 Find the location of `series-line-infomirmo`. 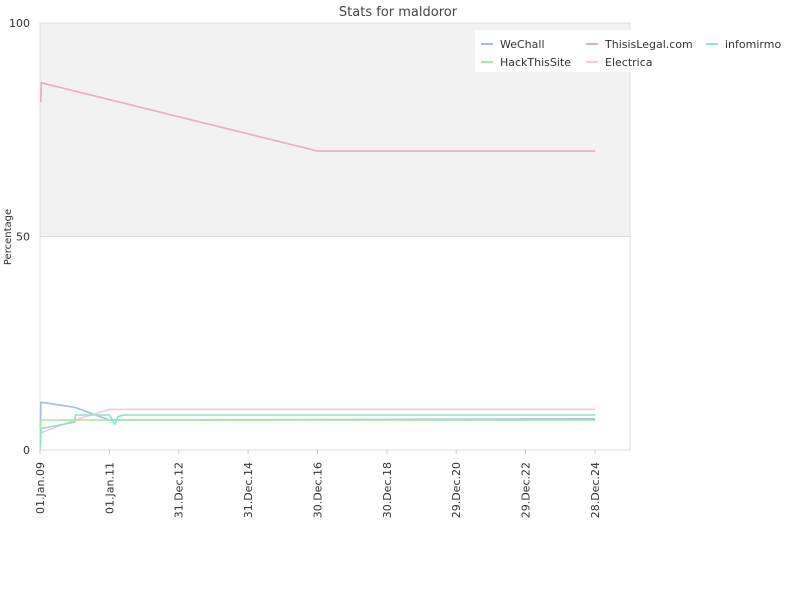

series-line-infomirmo is located at coordinates (317, 430).